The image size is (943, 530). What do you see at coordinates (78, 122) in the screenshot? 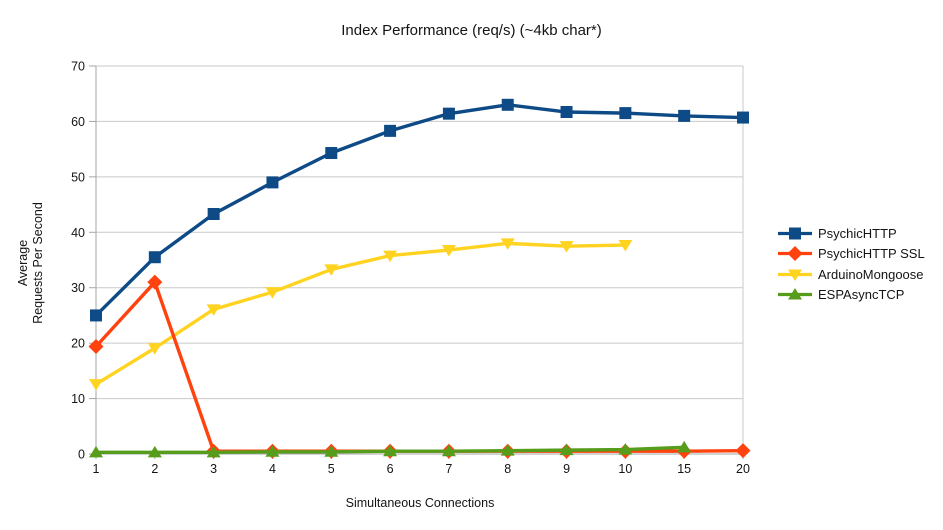
I see `y-tick-label: 60` at bounding box center [78, 122].